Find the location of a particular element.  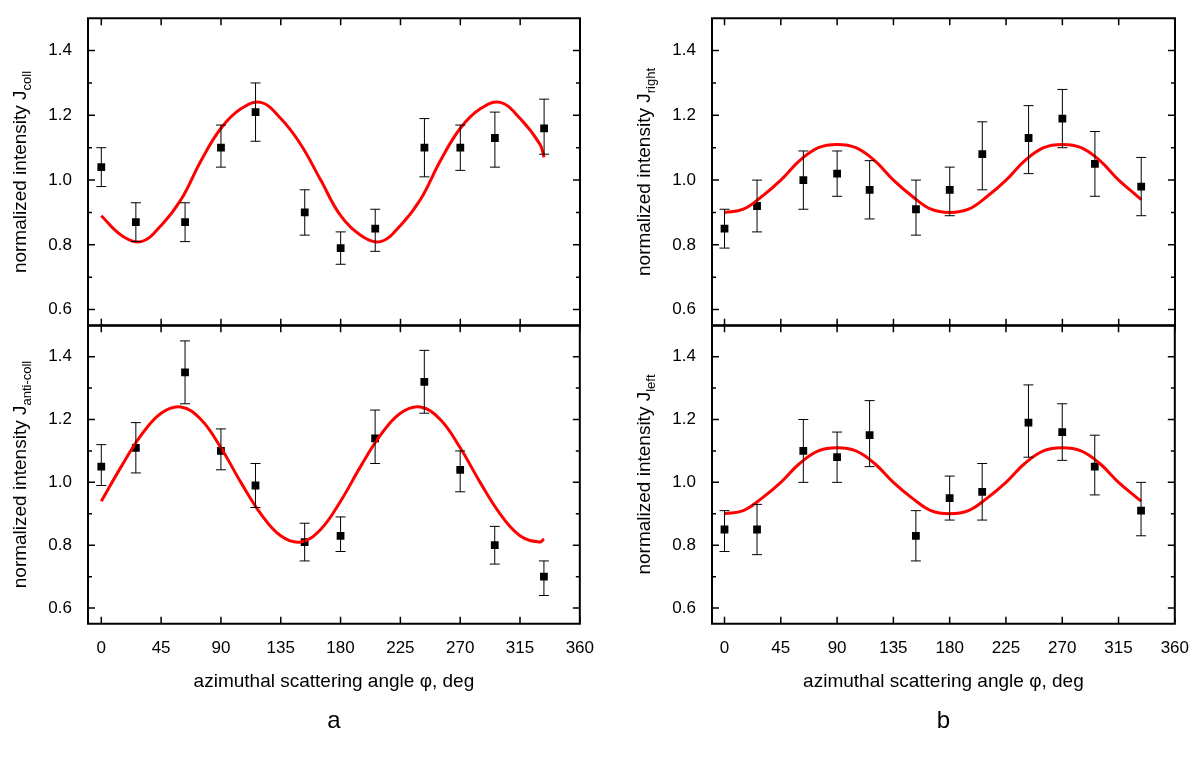

y-axis-title: normalized intensity Janti-coll is located at coordinates (21, 474).